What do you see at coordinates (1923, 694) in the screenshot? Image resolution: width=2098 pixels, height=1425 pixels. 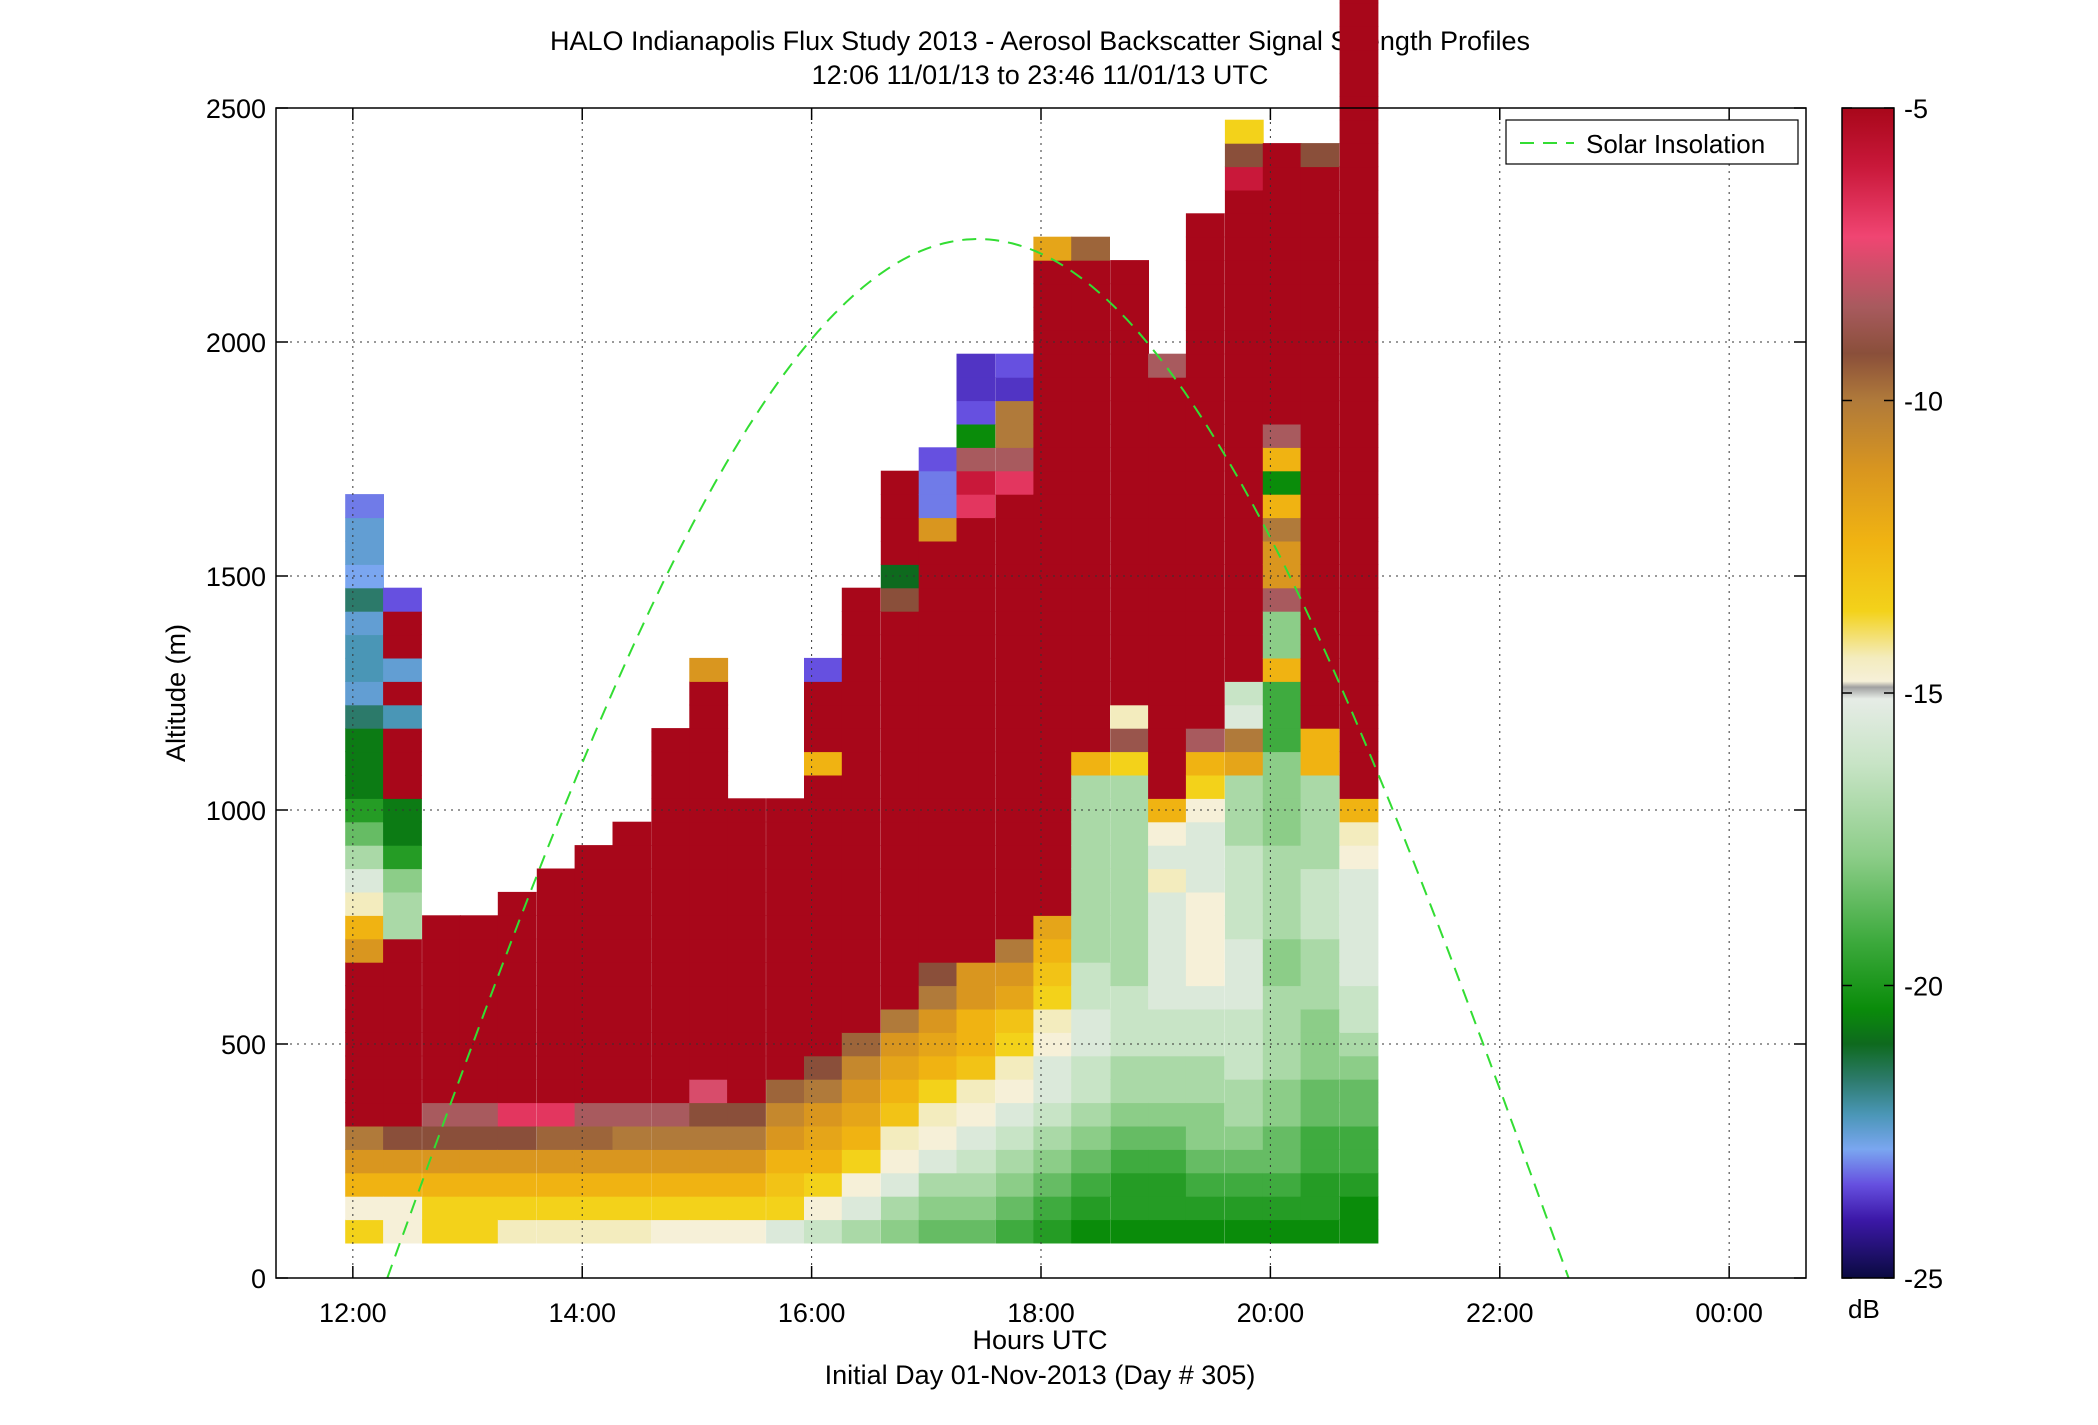 I see `colorbar-tick-label: -15` at bounding box center [1923, 694].